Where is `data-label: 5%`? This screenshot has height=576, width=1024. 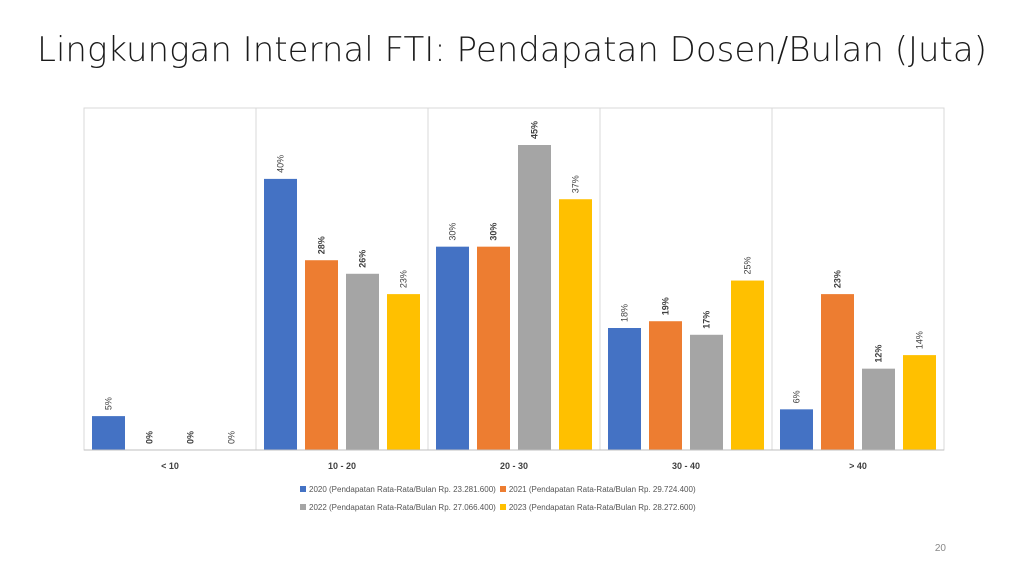 data-label: 5% is located at coordinates (109, 403).